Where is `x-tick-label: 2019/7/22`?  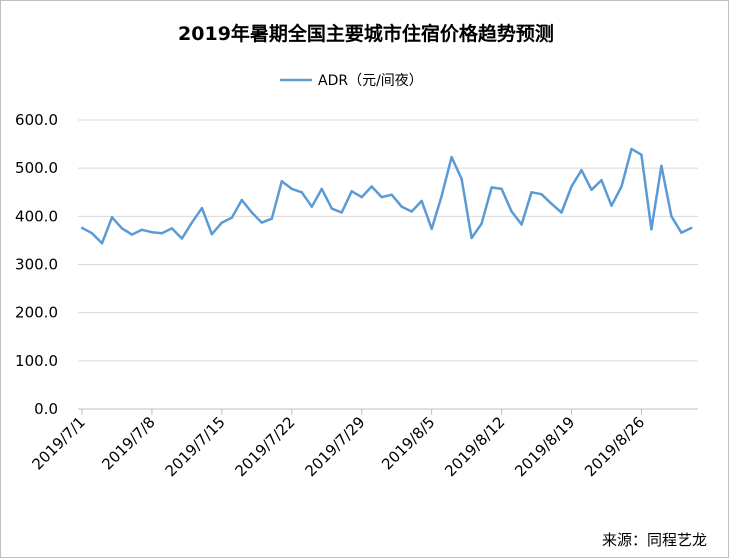
x-tick-label: 2019/7/22 is located at coordinates (264, 446).